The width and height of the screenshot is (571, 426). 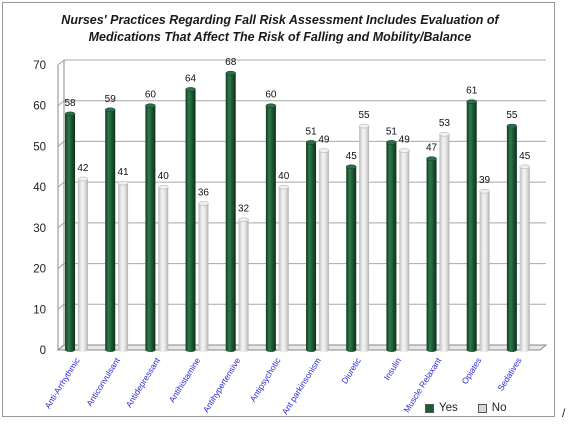 What do you see at coordinates (352, 156) in the screenshot?
I see `data-label-yes: 45` at bounding box center [352, 156].